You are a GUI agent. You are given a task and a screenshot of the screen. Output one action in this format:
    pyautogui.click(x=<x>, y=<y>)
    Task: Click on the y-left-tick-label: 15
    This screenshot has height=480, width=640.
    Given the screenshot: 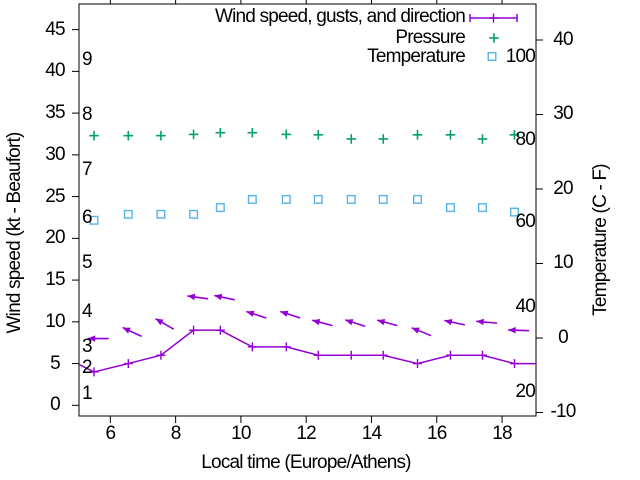 What is the action you would take?
    pyautogui.click(x=55, y=280)
    